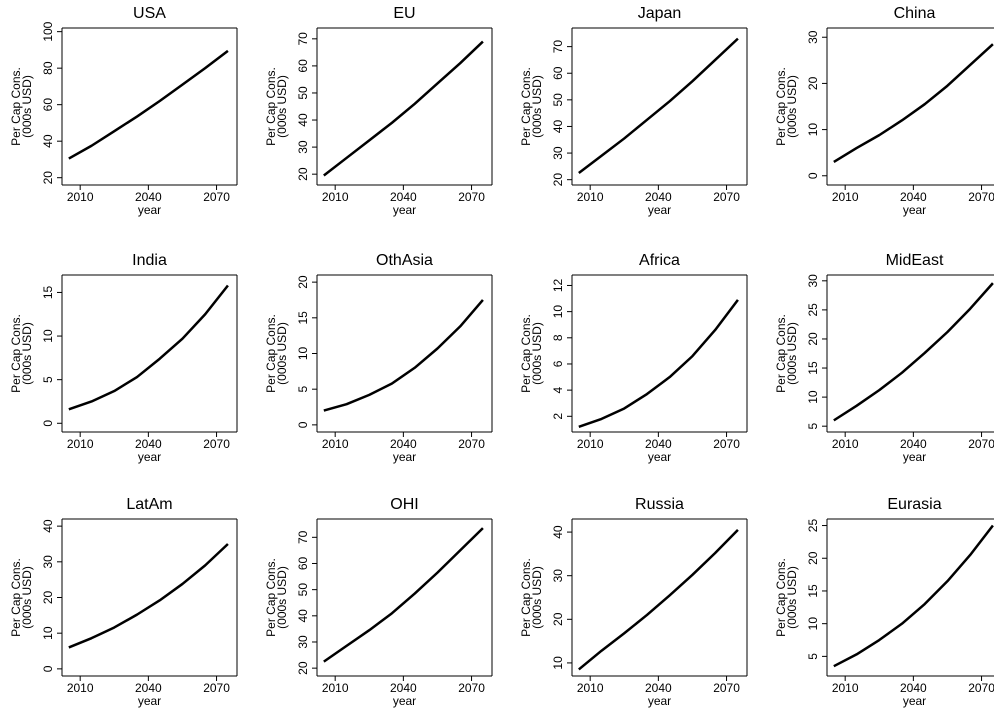  I want to click on chart-title: LatAm, so click(149, 504).